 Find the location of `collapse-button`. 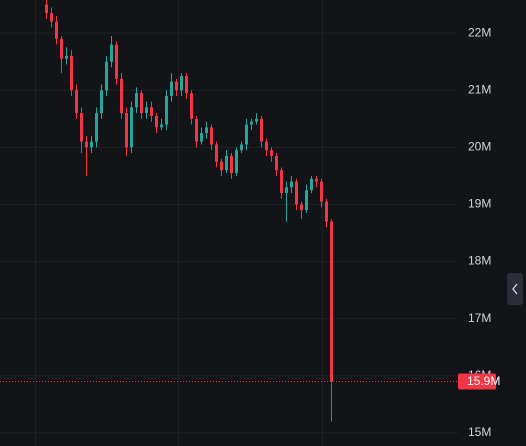

collapse-button is located at coordinates (515, 289).